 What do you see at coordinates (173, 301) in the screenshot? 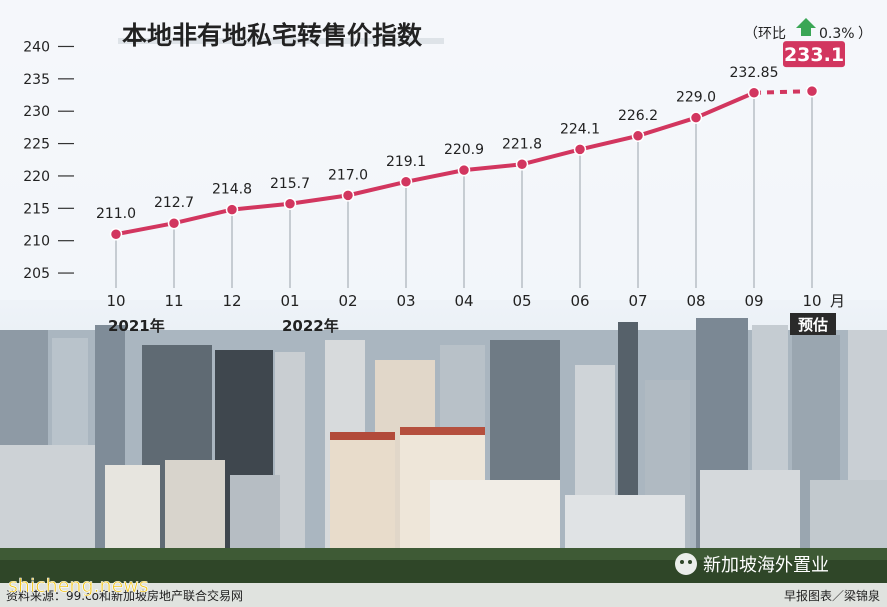
I see `x-tick-label: 11` at bounding box center [173, 301].